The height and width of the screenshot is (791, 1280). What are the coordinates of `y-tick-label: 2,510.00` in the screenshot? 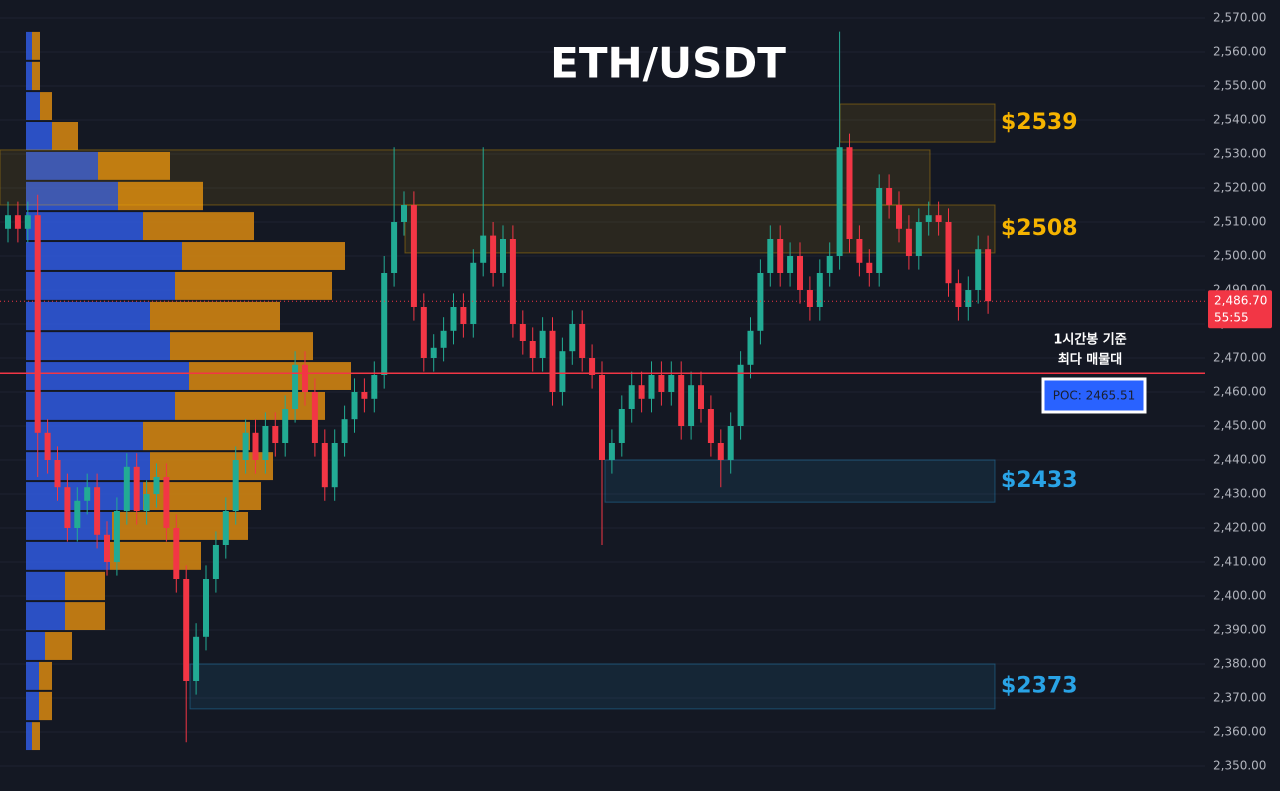 It's located at (1239, 221).